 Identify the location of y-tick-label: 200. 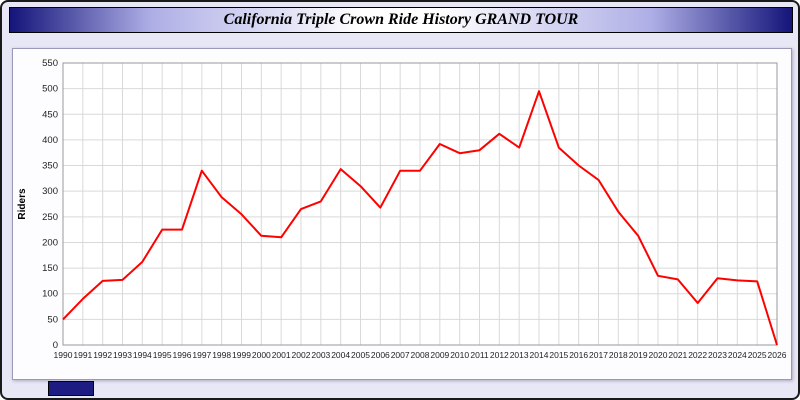
(50, 242).